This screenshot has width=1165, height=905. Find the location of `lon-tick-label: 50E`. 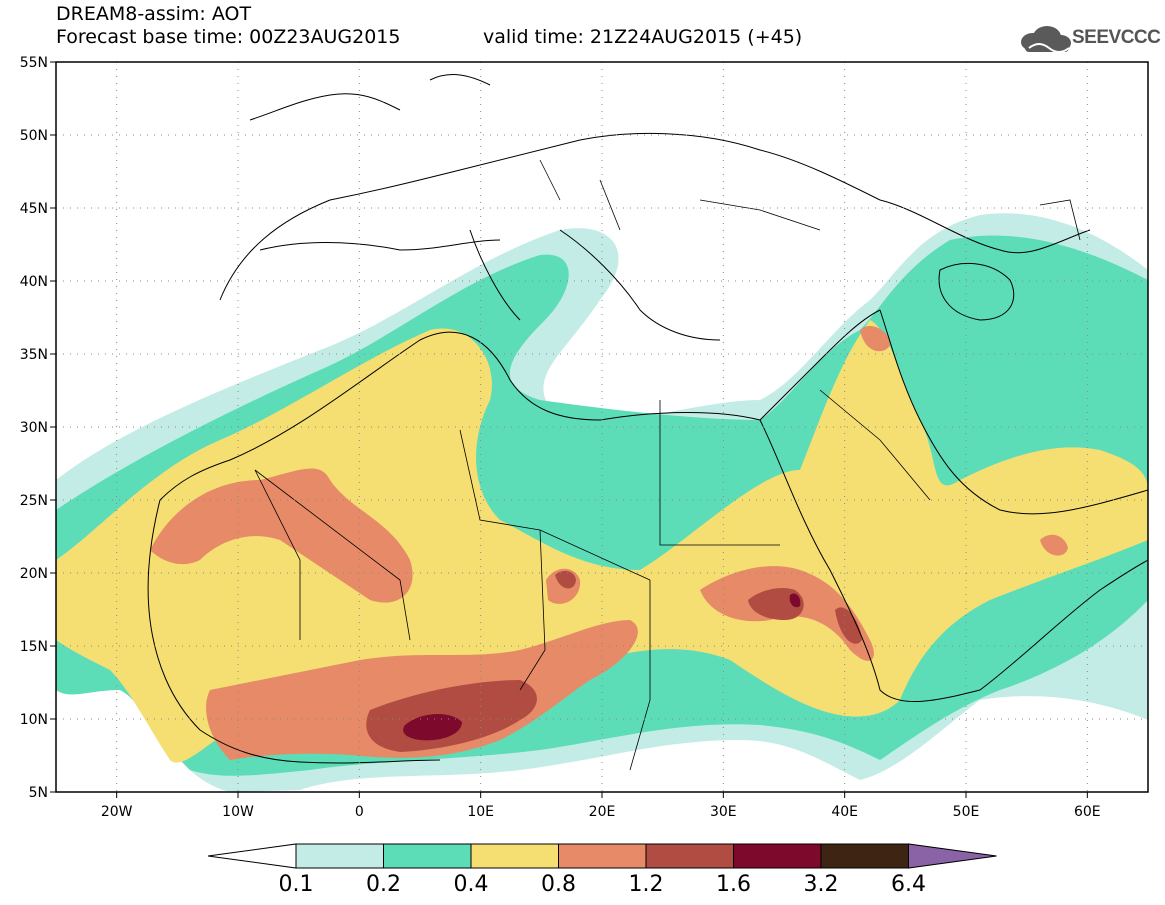

lon-tick-label: 50E is located at coordinates (966, 812).